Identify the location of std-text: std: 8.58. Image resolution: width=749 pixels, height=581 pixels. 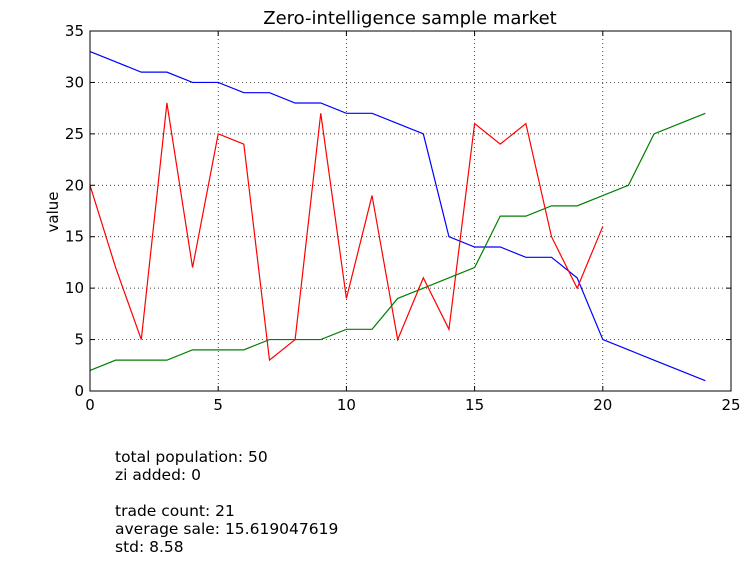
(149, 547).